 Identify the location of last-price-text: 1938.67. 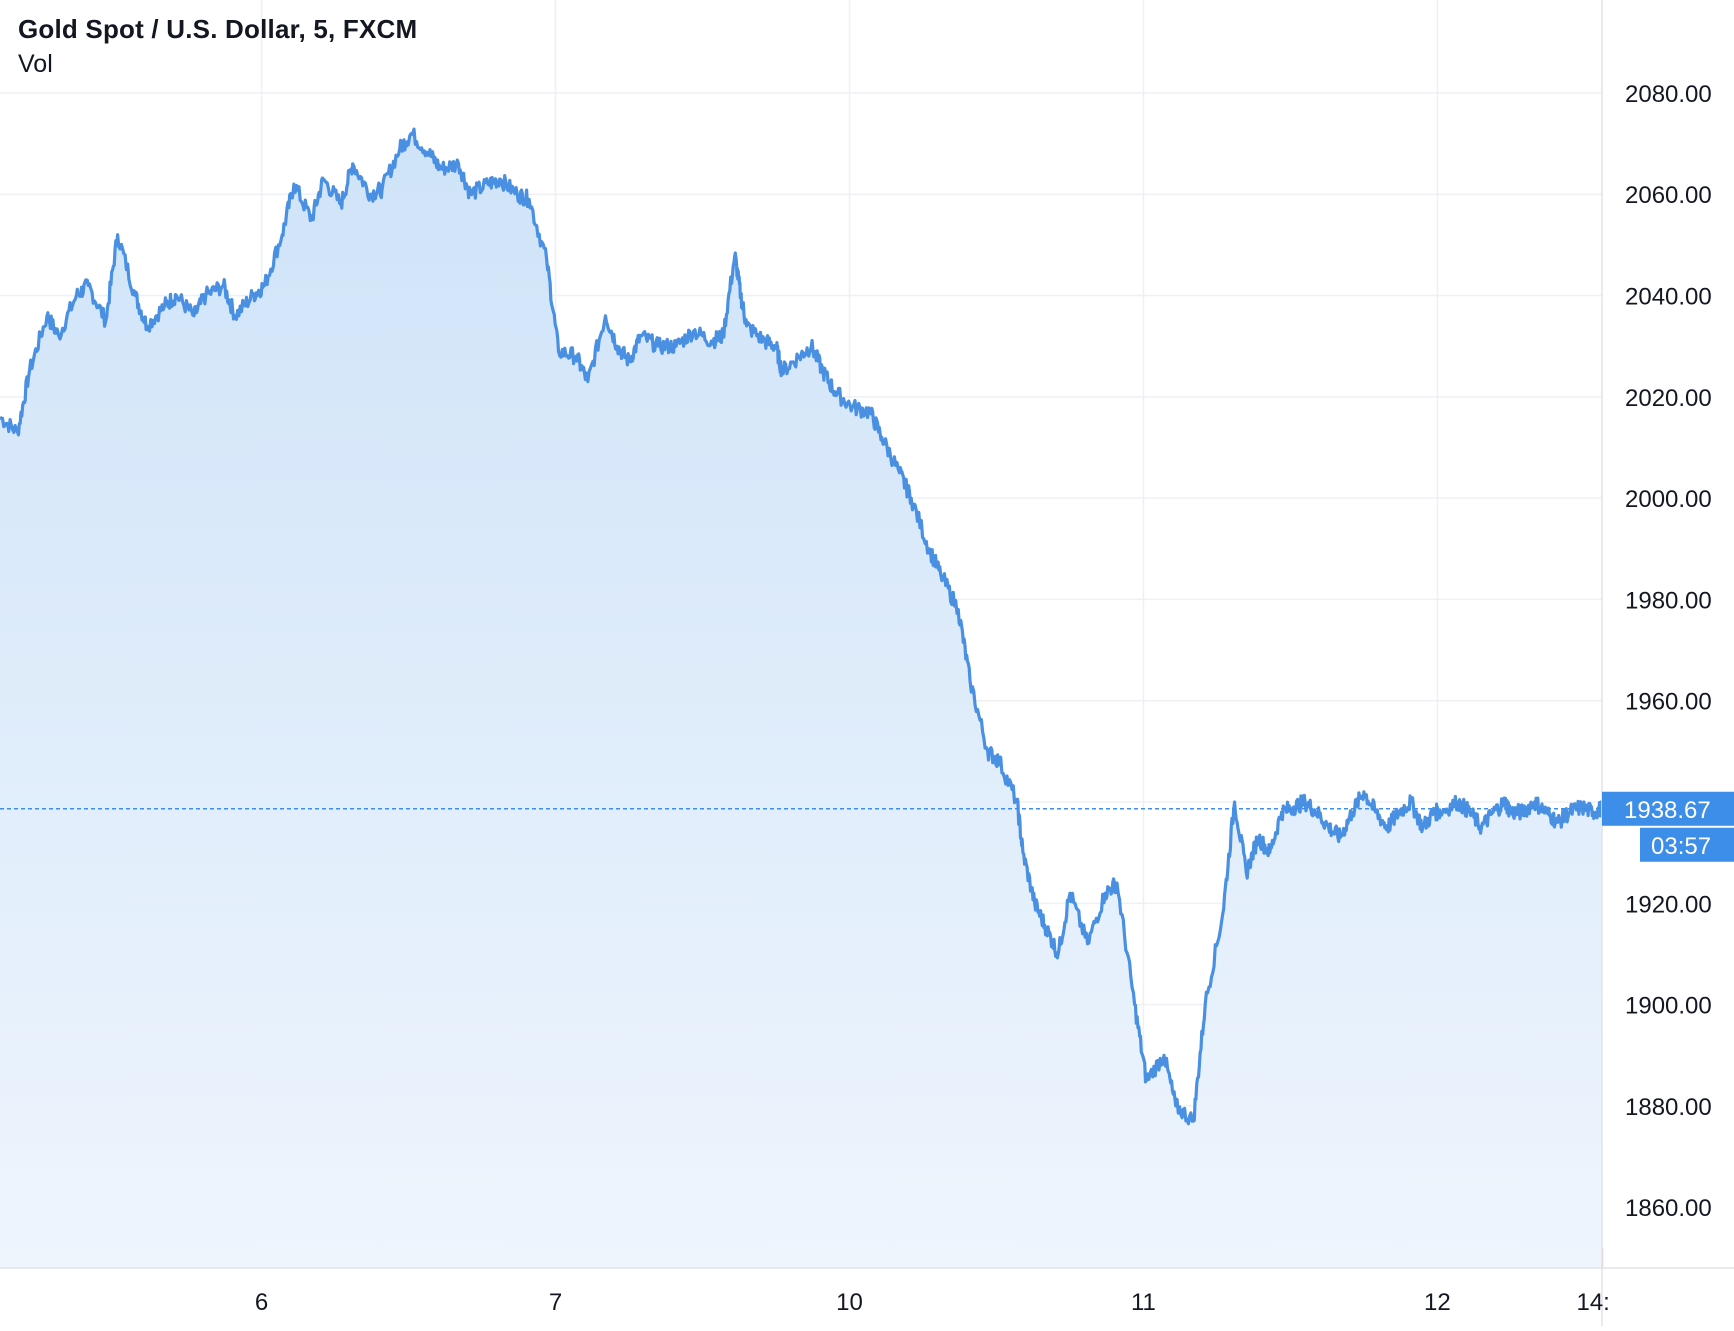
(1667, 810).